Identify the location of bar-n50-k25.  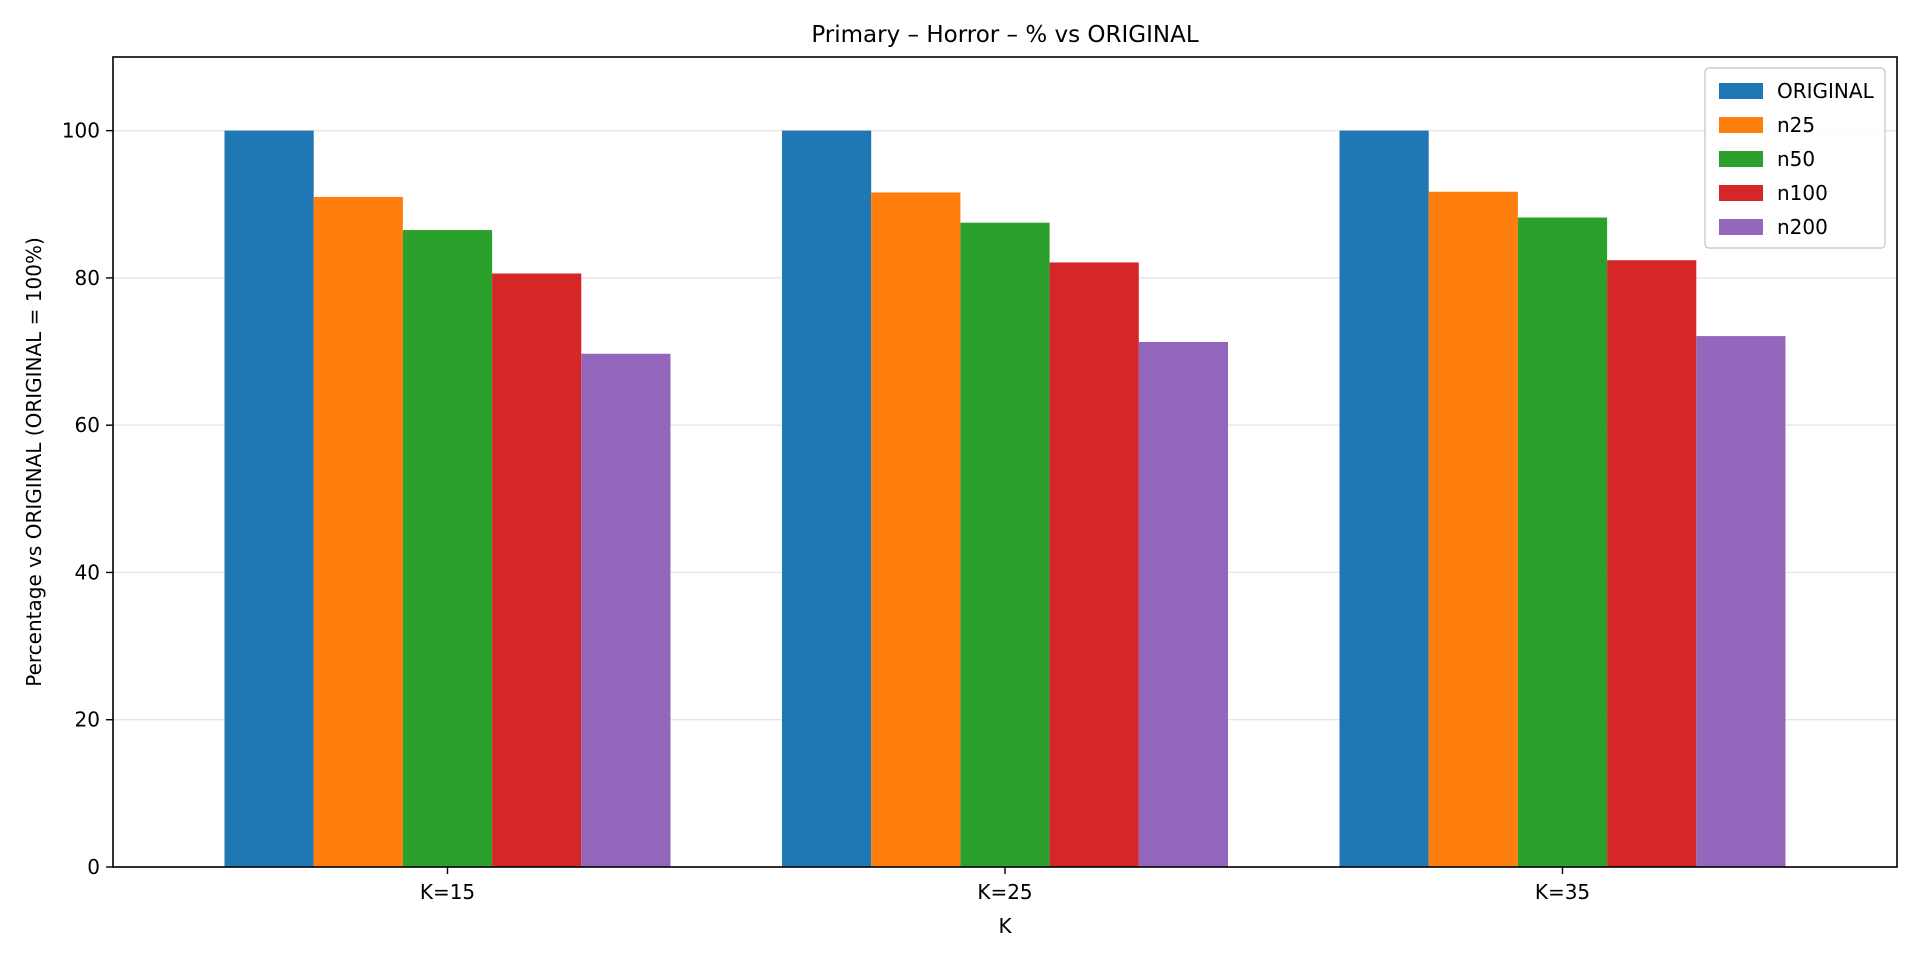
(1005, 544).